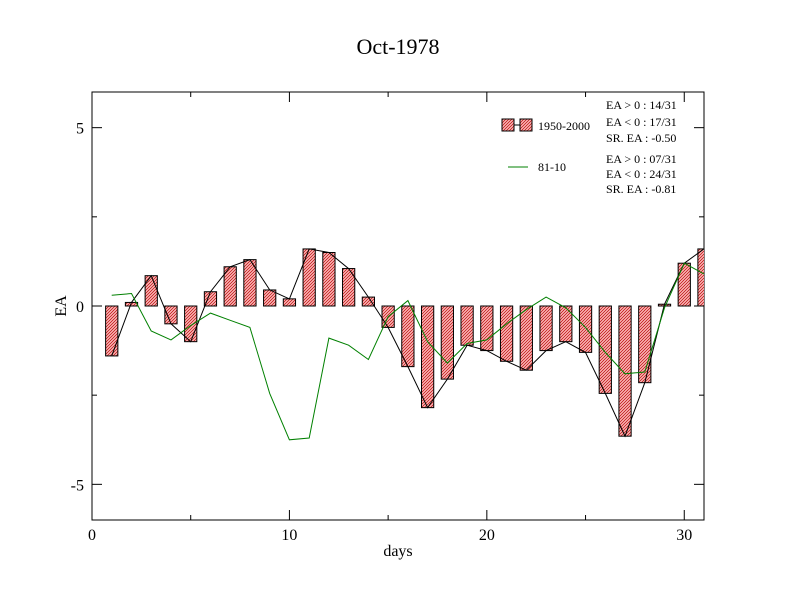 The height and width of the screenshot is (612, 792). What do you see at coordinates (80, 307) in the screenshot?
I see `y-tick-label: 0` at bounding box center [80, 307].